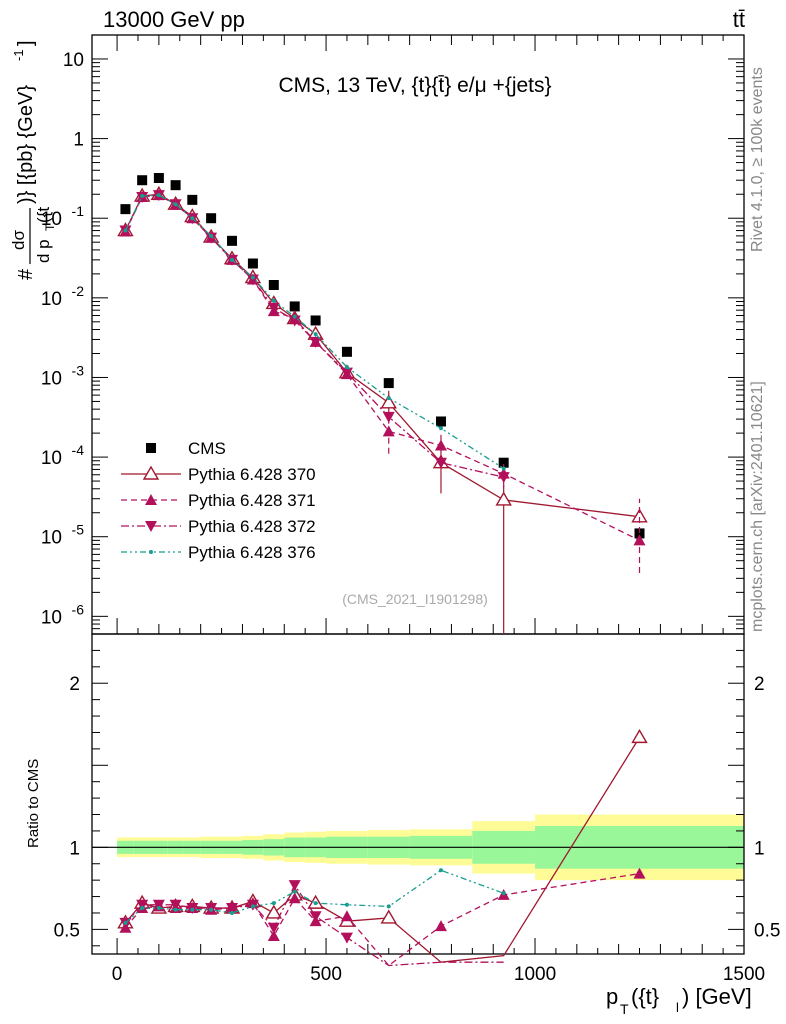 The height and width of the screenshot is (1024, 786). I want to click on ratio-tick-label-right: 2, so click(759, 684).